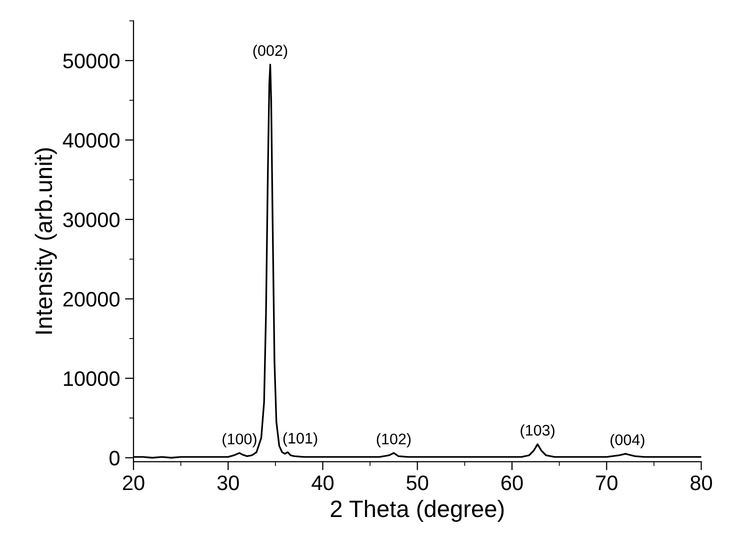  What do you see at coordinates (91, 220) in the screenshot?
I see `y-tick-label: 30000` at bounding box center [91, 220].